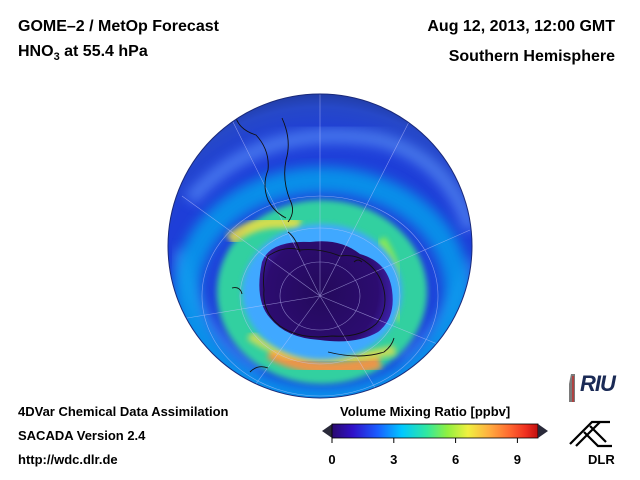 This screenshot has width=640, height=480. I want to click on region-label: Southern Hemisphere, so click(531, 56).